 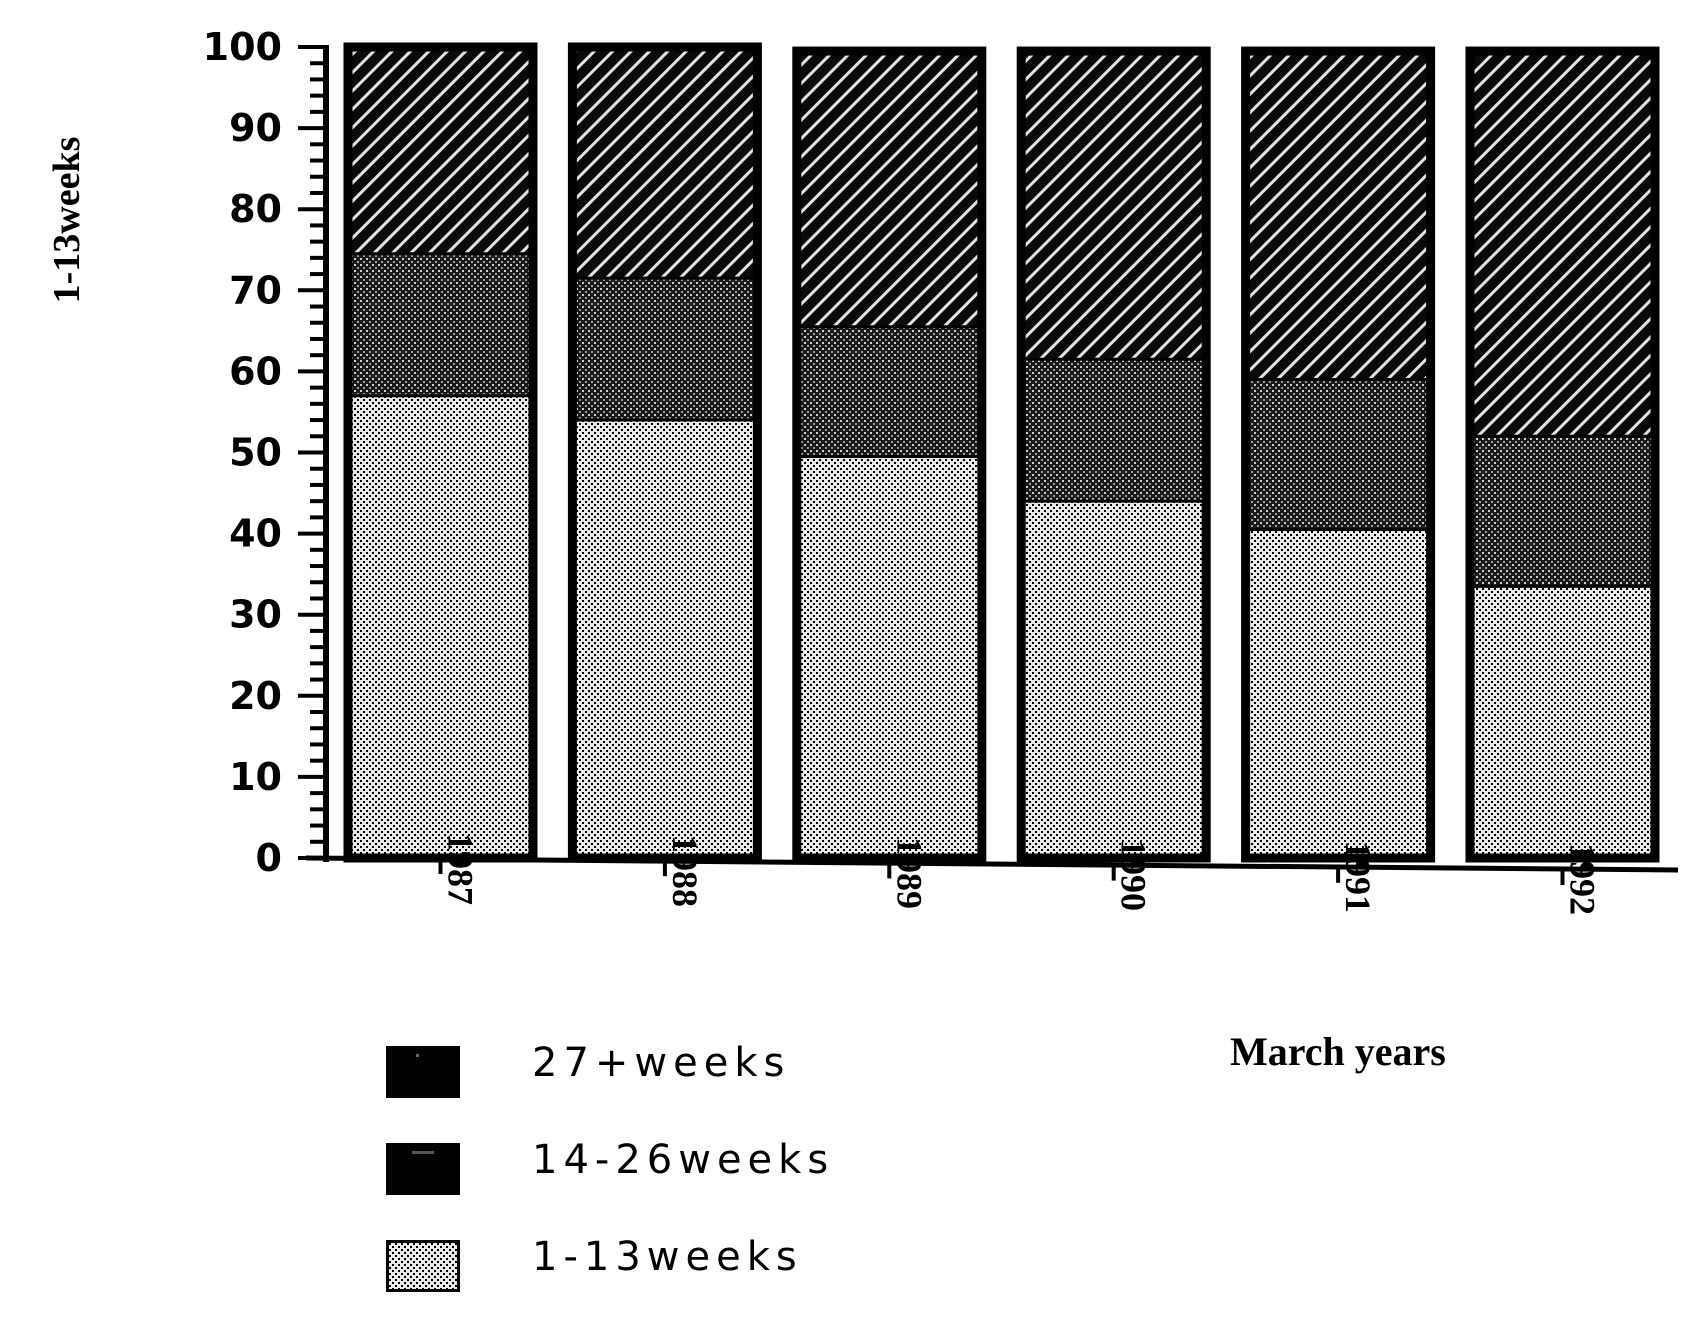 I want to click on legend-swatch-14-26-weeks, so click(x=423, y=1169).